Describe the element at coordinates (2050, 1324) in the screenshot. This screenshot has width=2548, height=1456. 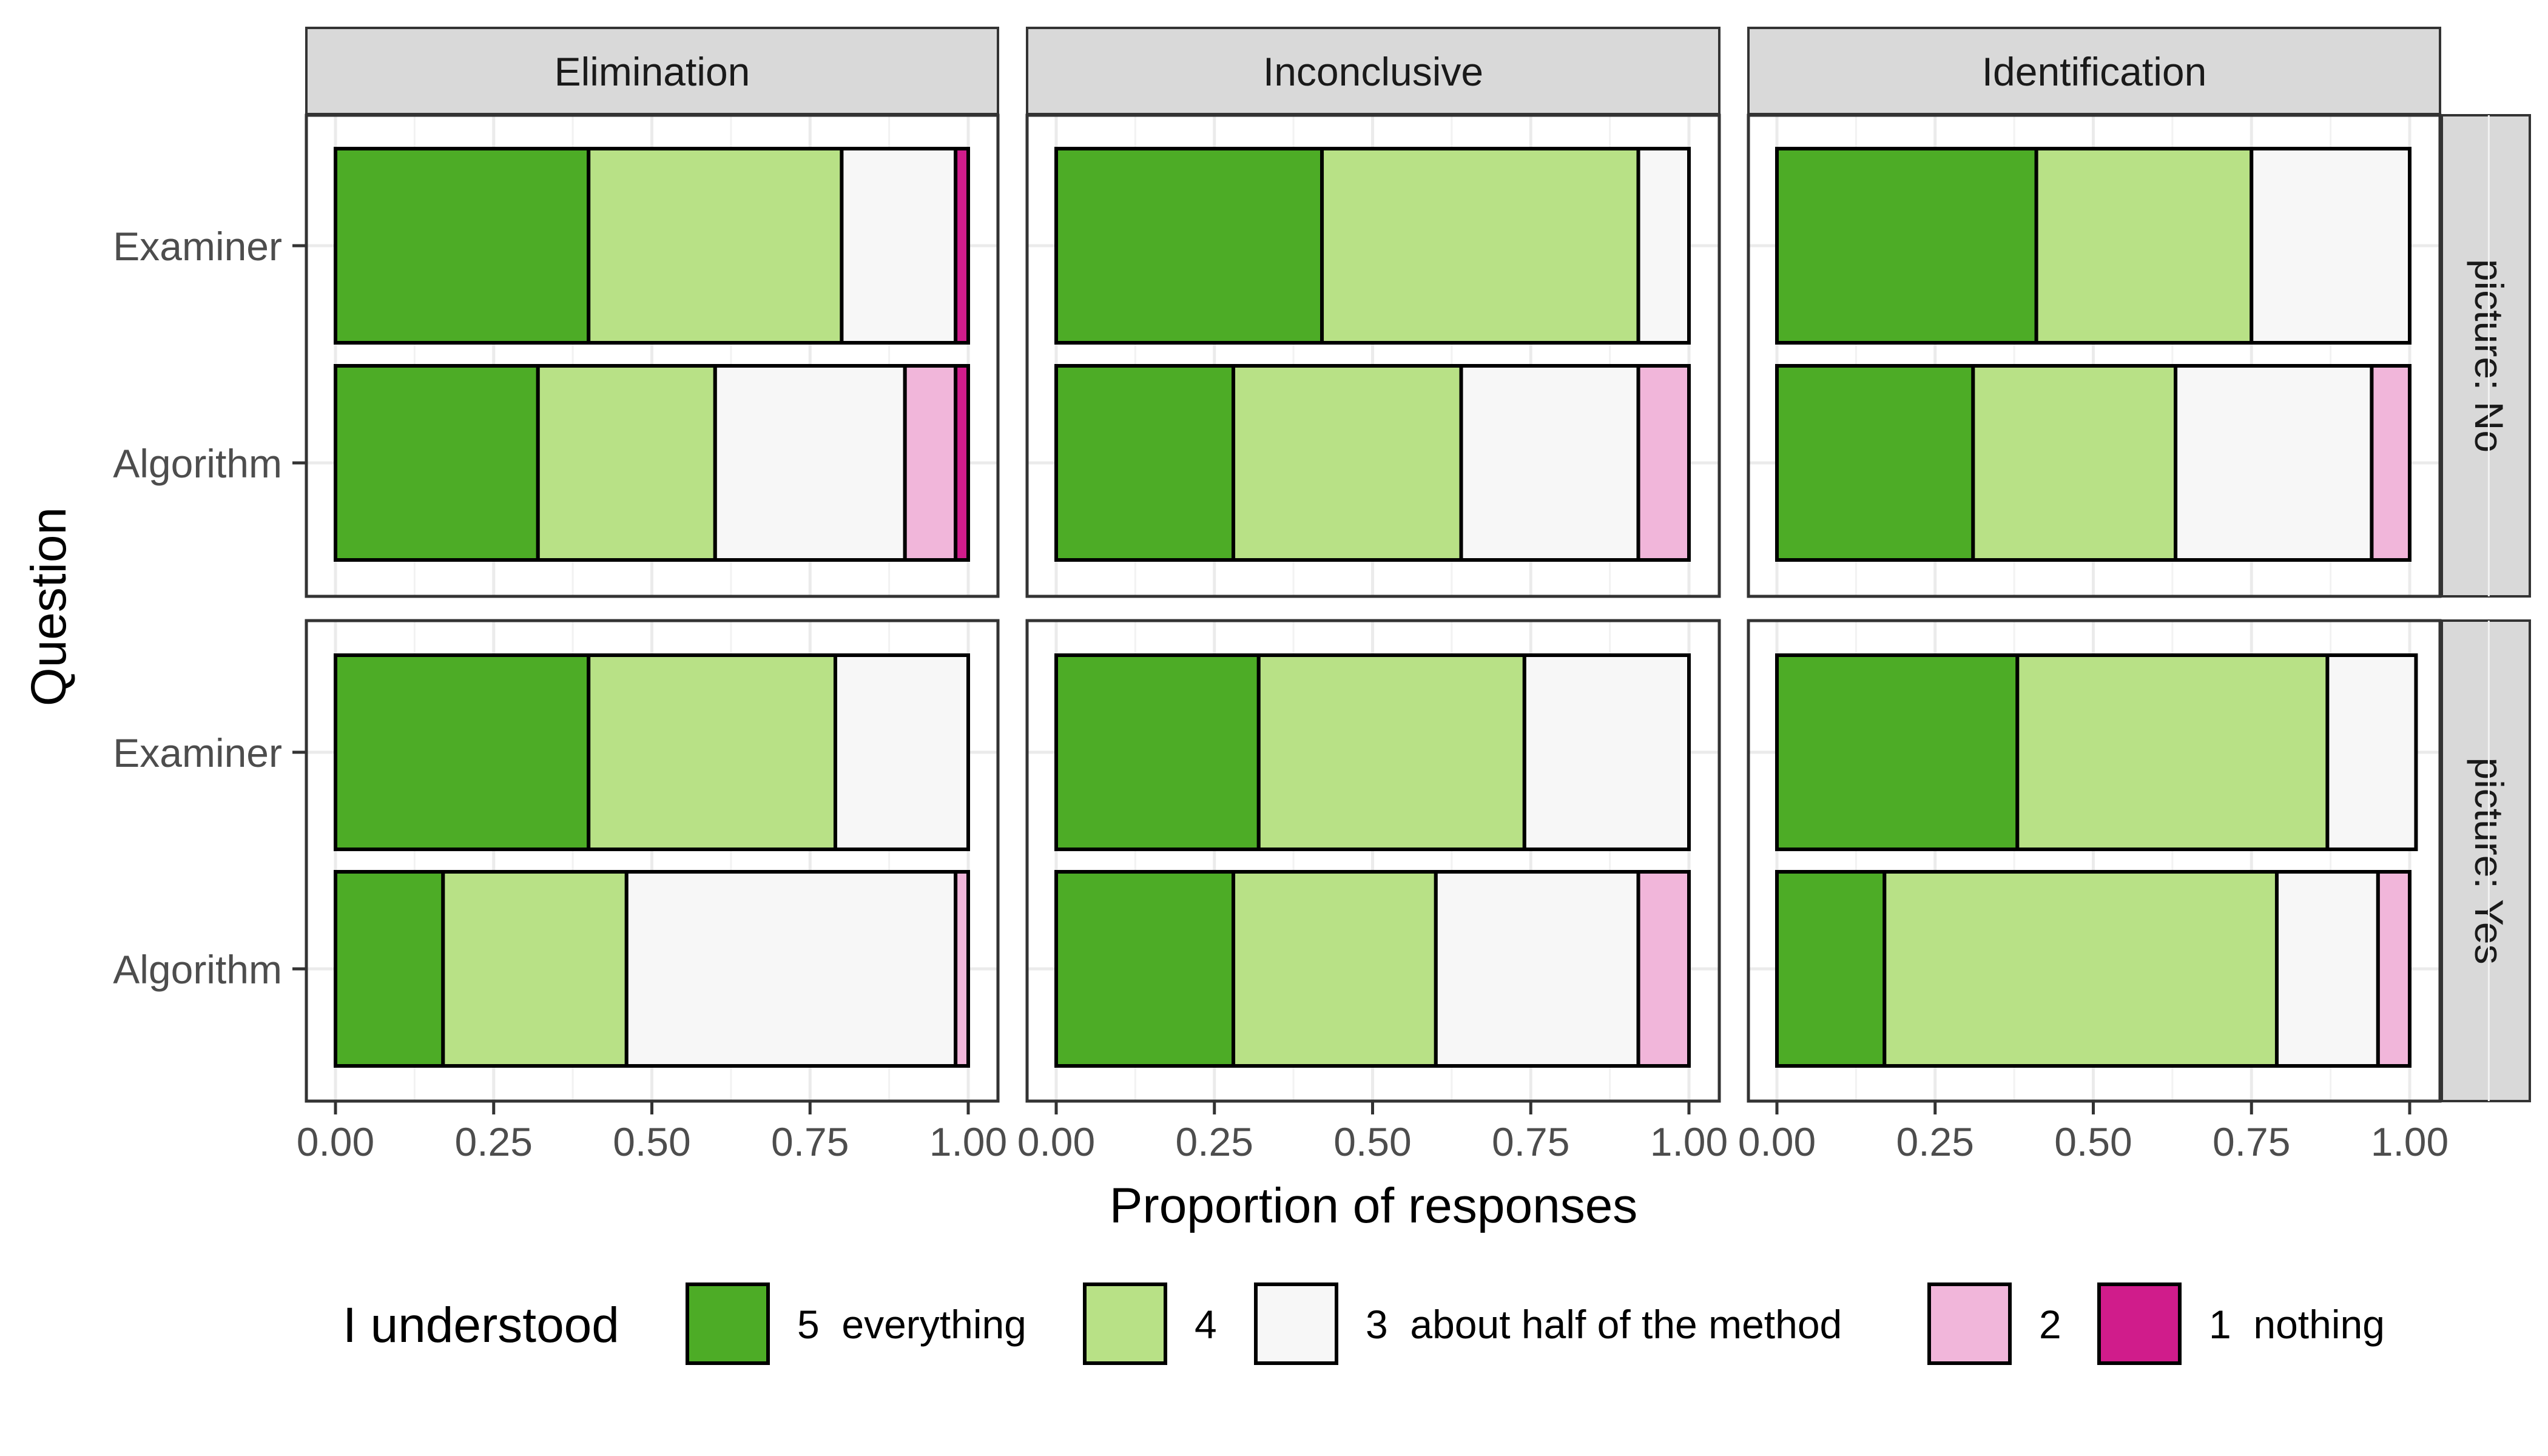
I see `legend-label: 2` at that location.